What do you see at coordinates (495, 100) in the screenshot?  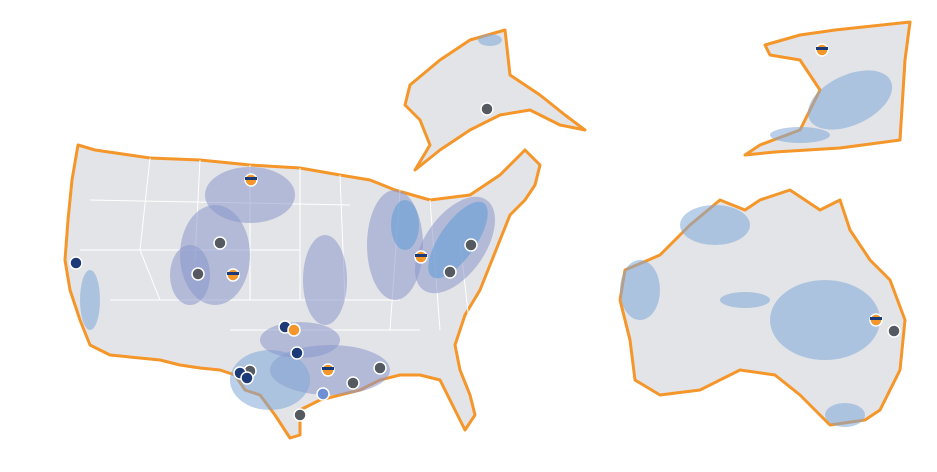 I see `alaska-land` at bounding box center [495, 100].